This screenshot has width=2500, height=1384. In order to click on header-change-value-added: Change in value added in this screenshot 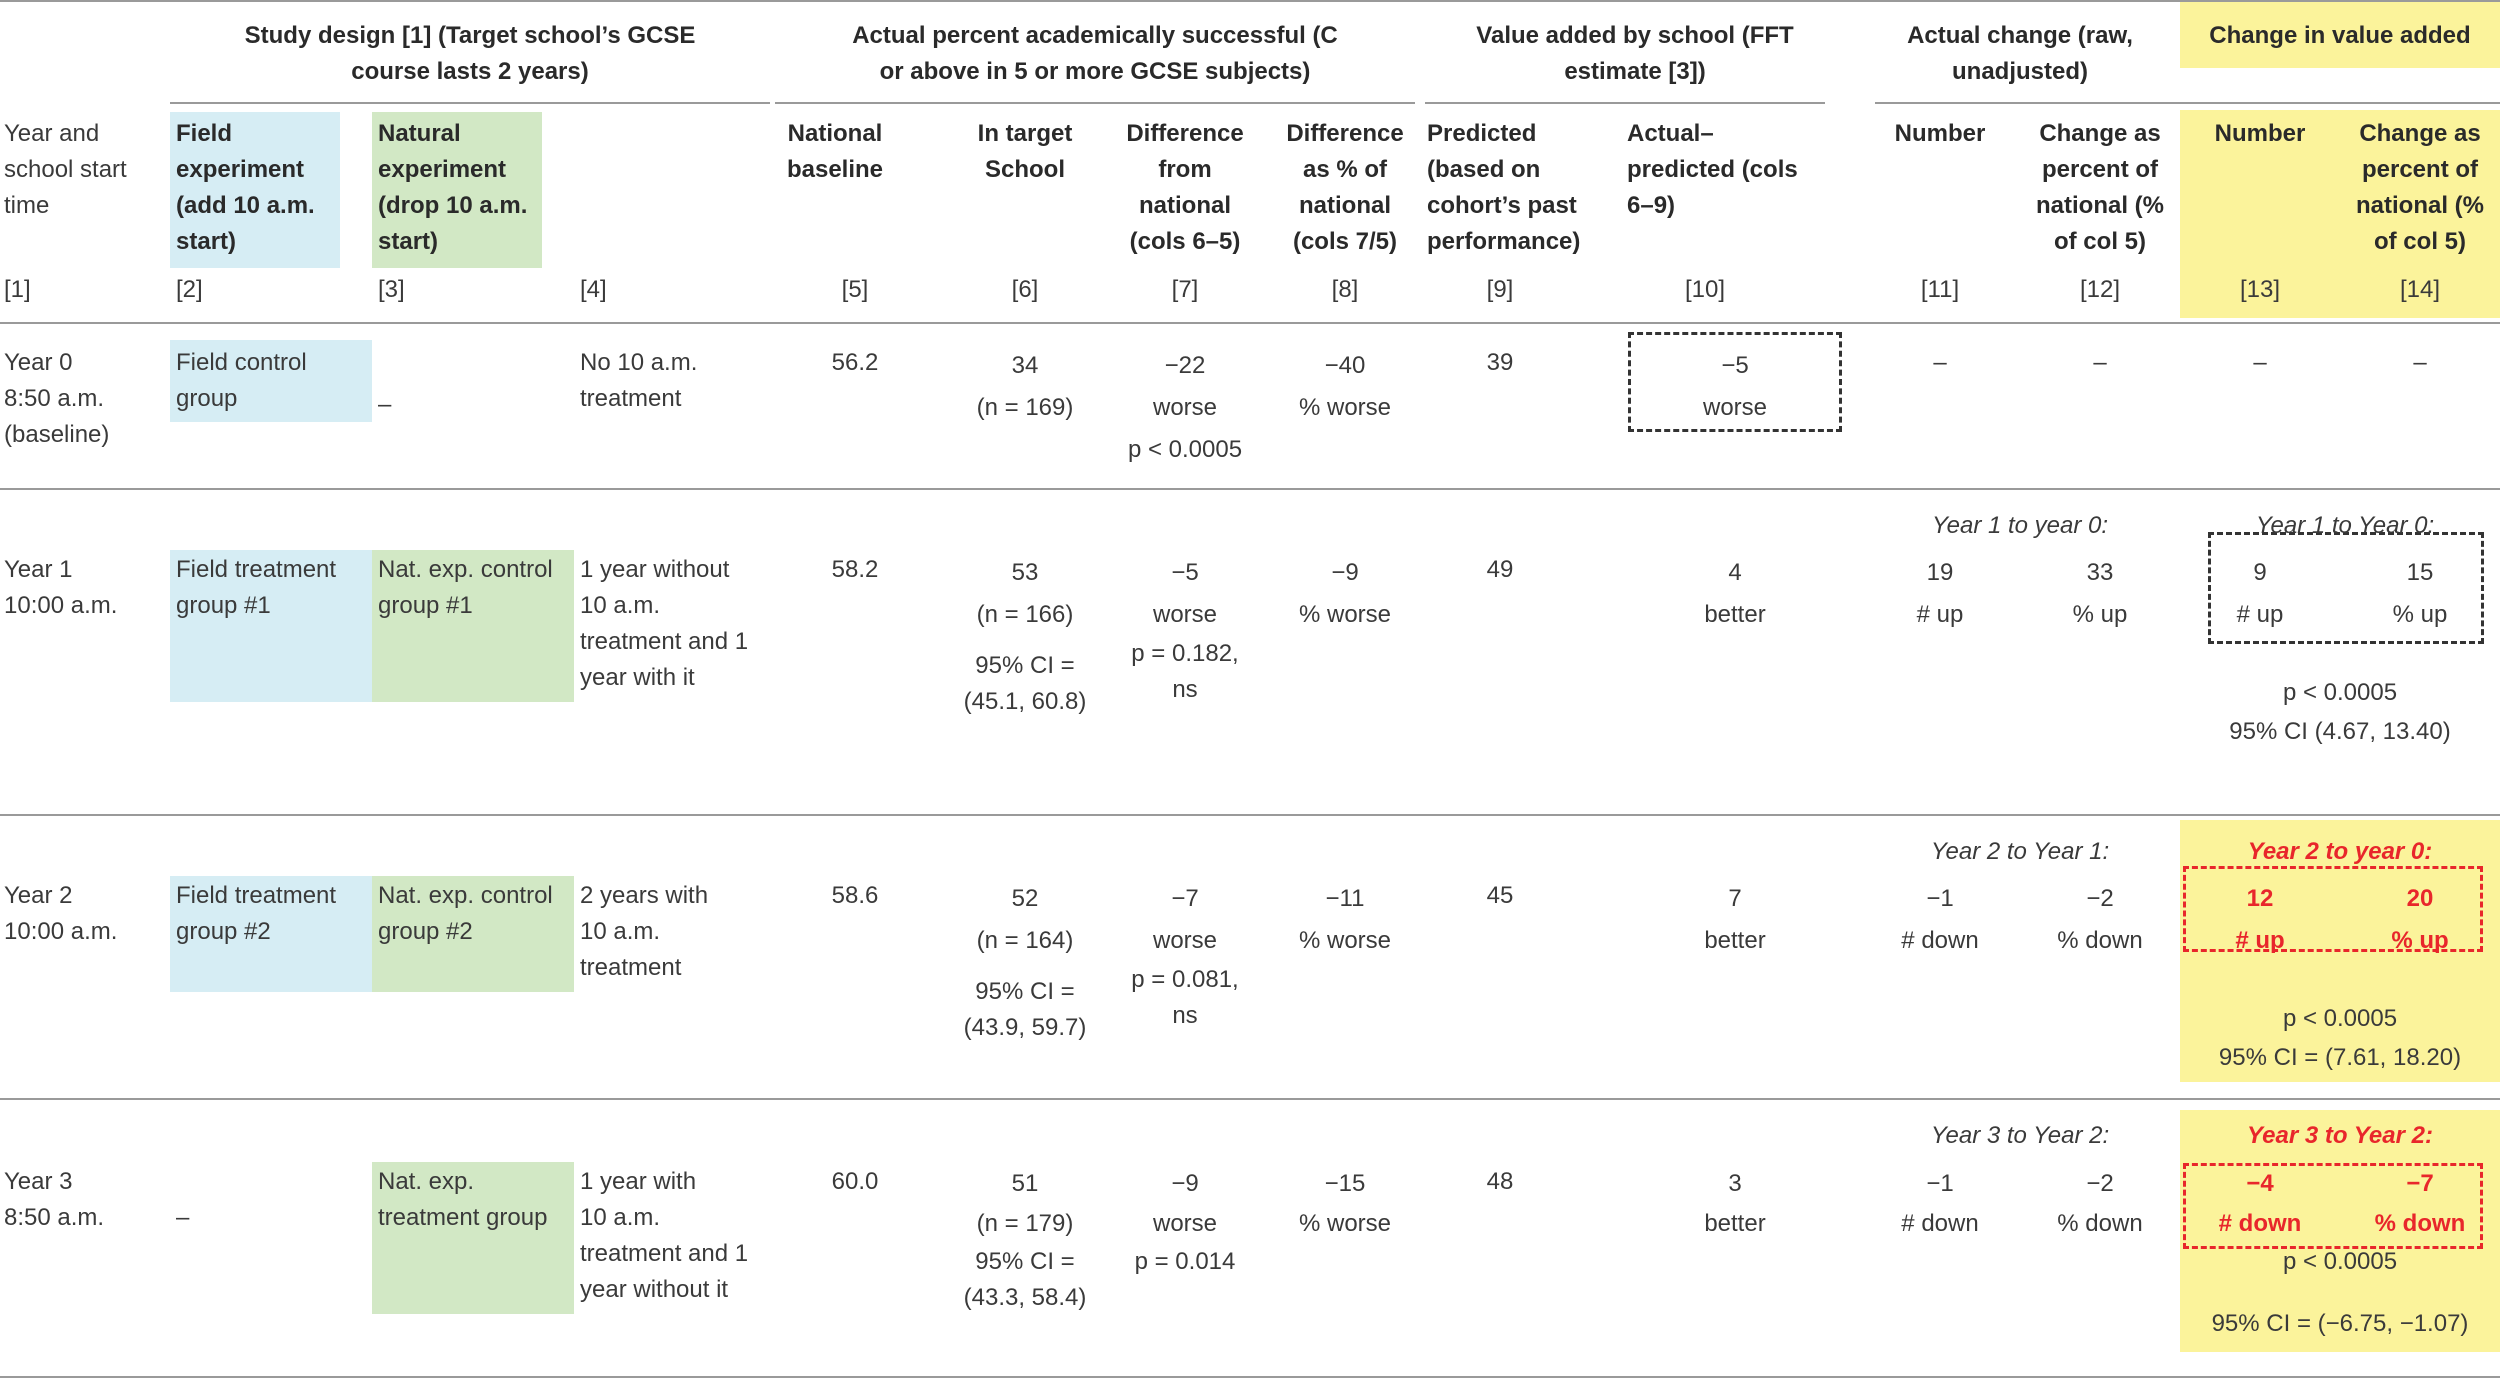, I will do `click(2340, 35)`.